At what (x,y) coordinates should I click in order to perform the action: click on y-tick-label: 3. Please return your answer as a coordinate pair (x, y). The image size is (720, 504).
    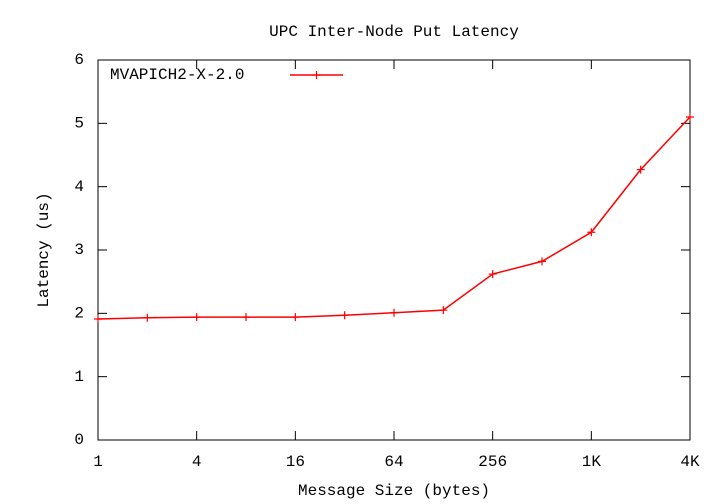
    Looking at the image, I should click on (79, 250).